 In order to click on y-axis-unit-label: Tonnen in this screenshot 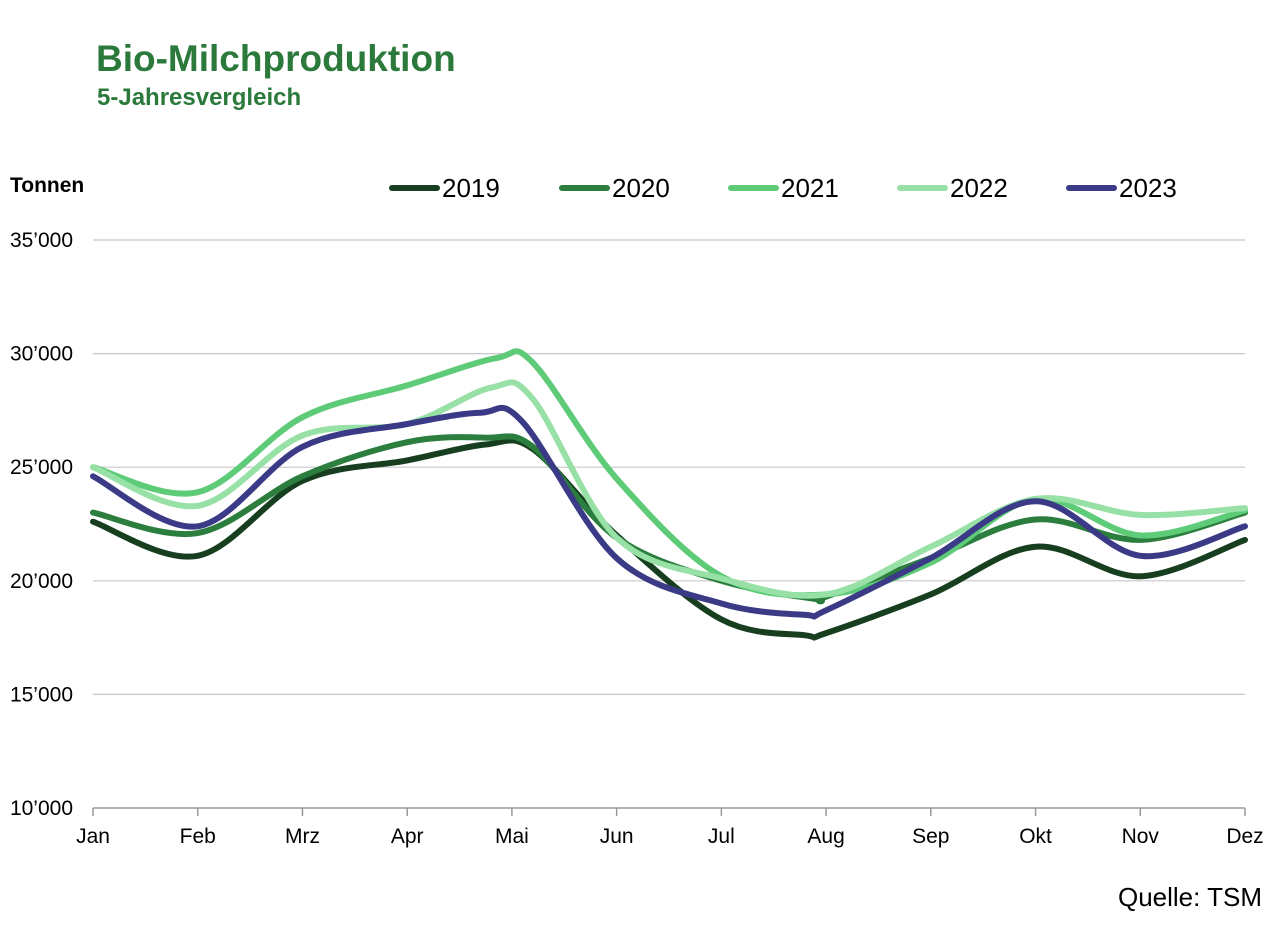, I will do `click(47, 185)`.